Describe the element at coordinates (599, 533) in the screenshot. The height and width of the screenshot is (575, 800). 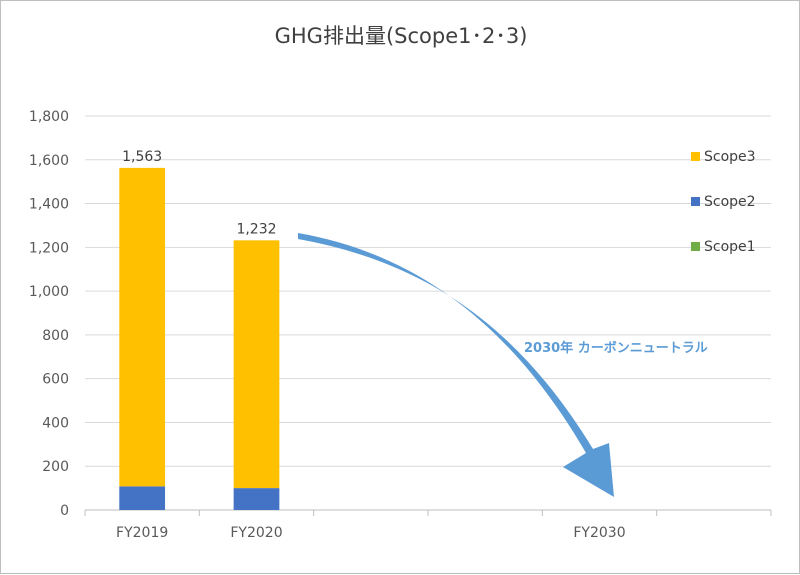
I see `x-tick-label: FY2030` at that location.